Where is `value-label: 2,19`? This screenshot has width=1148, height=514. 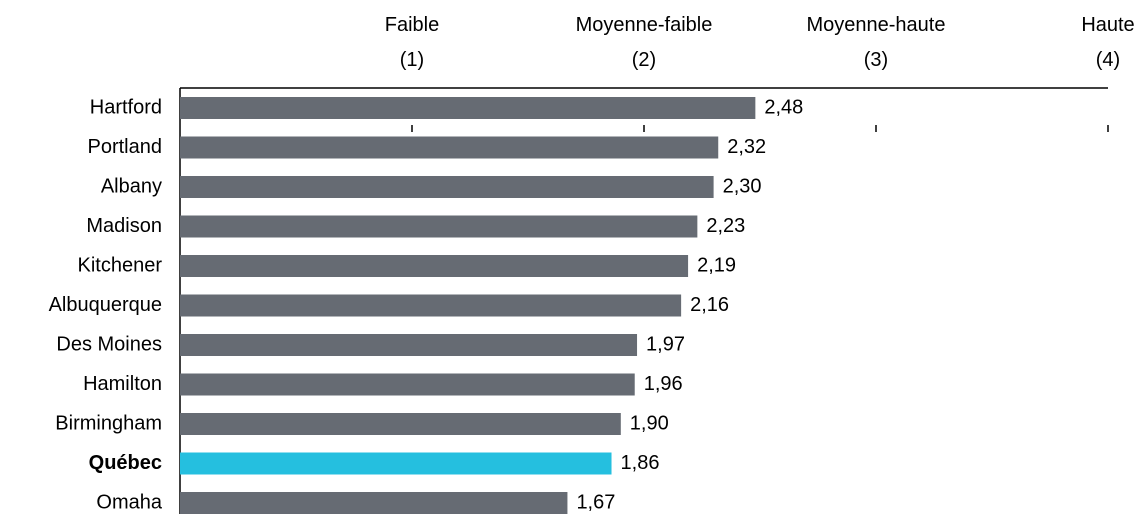 value-label: 2,19 is located at coordinates (716, 265).